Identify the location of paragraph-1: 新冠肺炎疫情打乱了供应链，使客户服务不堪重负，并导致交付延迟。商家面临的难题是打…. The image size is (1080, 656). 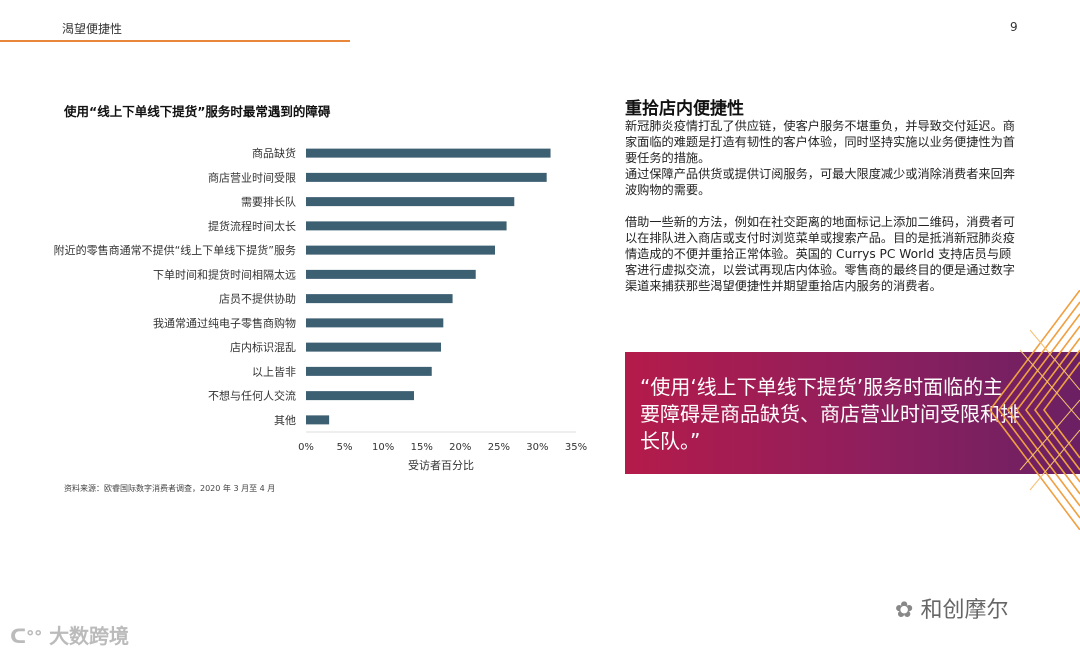
(820, 142).